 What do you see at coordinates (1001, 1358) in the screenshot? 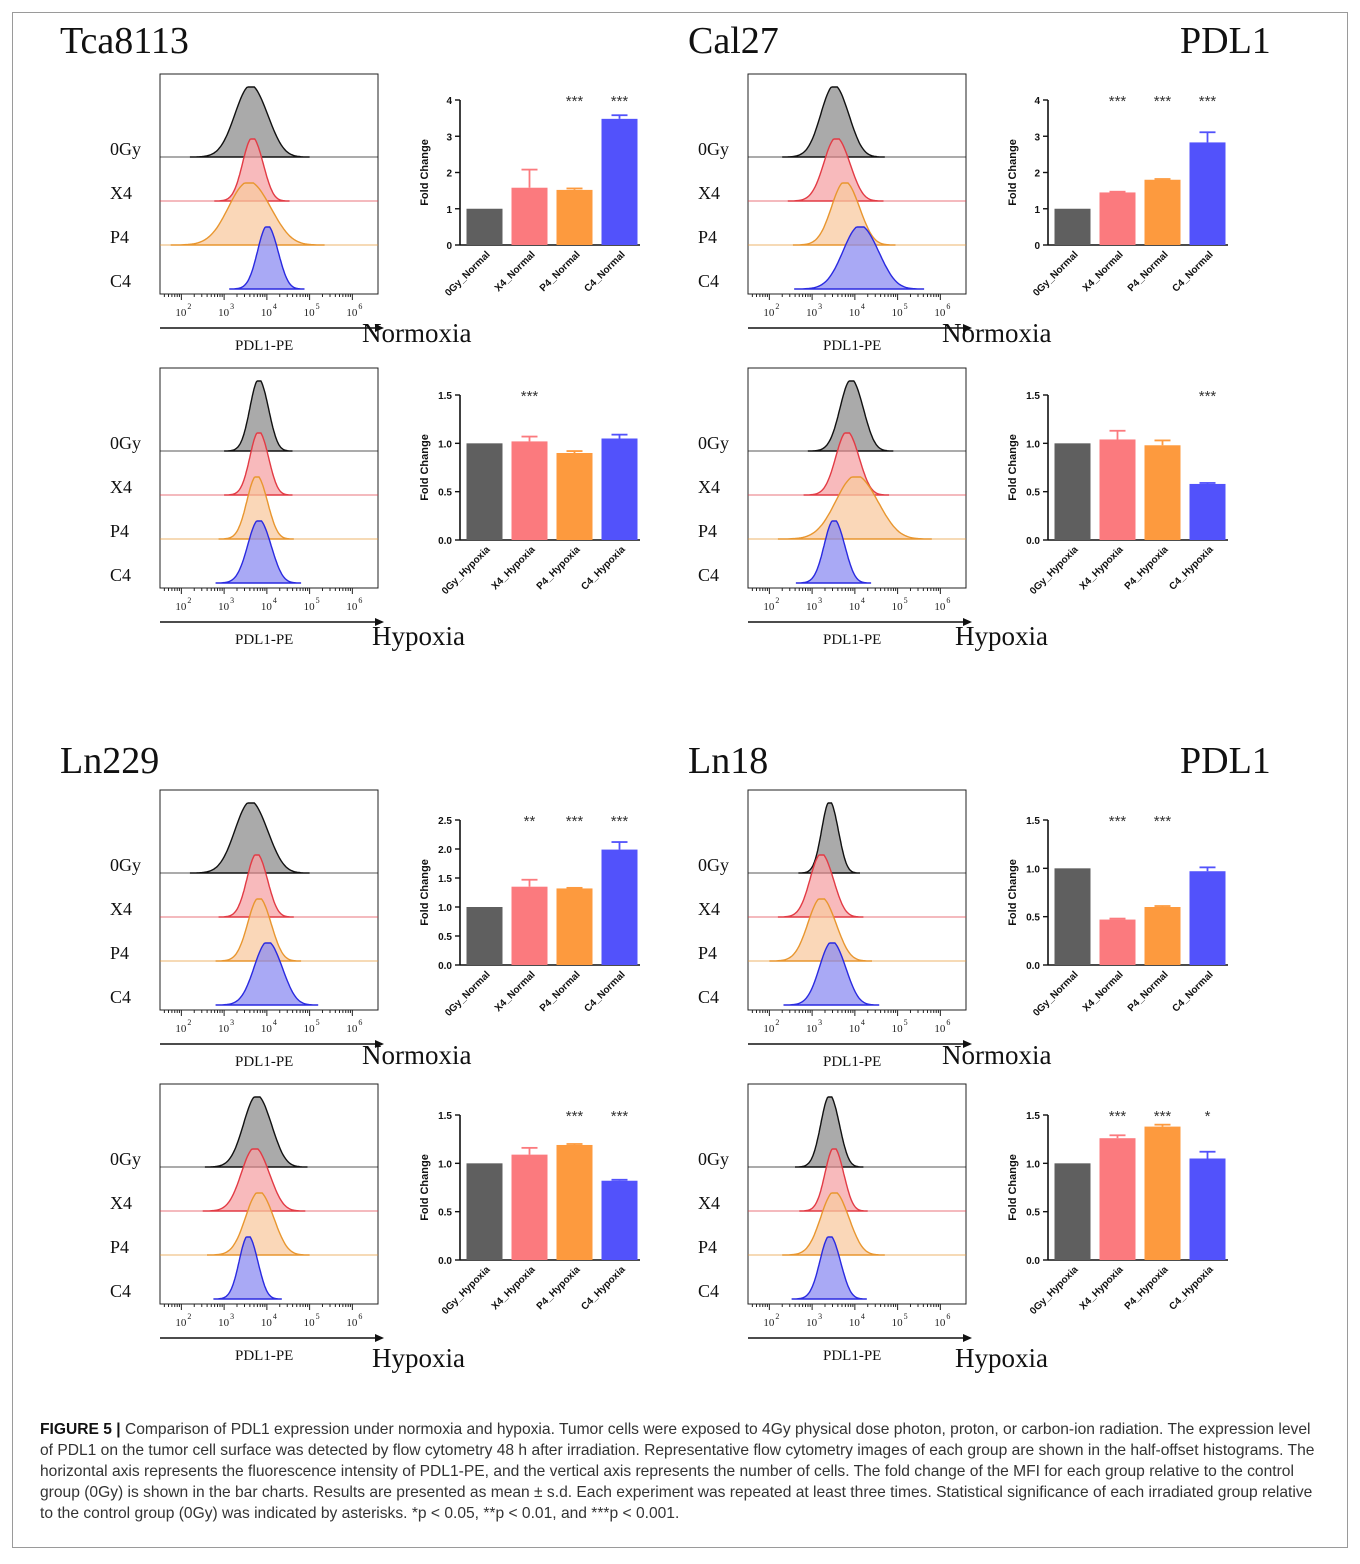
I see `condition-label: Hypoxia` at bounding box center [1001, 1358].